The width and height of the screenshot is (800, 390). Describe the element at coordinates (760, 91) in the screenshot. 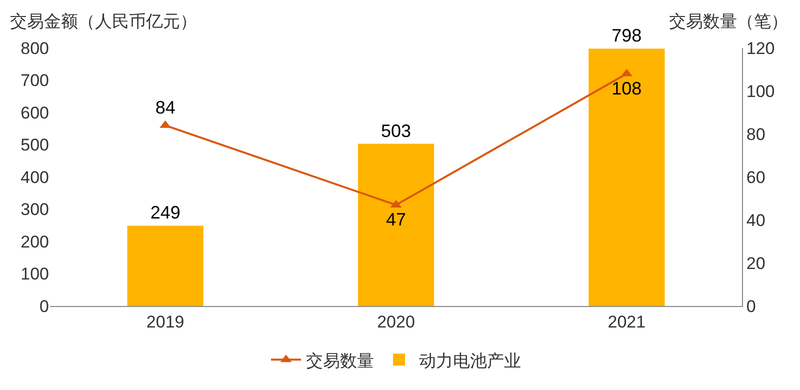

I see `y2-tick-label: 100` at that location.